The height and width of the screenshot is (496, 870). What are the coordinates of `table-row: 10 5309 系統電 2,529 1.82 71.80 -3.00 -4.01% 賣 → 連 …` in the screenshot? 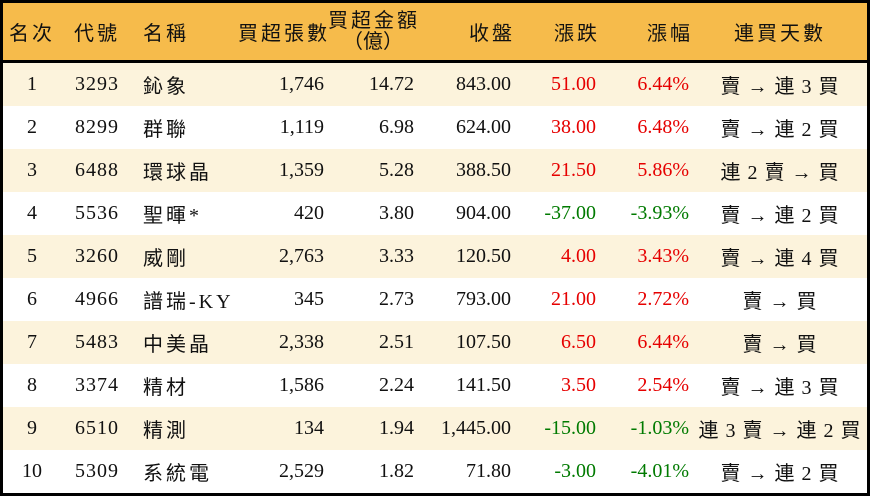 It's located at (435, 471).